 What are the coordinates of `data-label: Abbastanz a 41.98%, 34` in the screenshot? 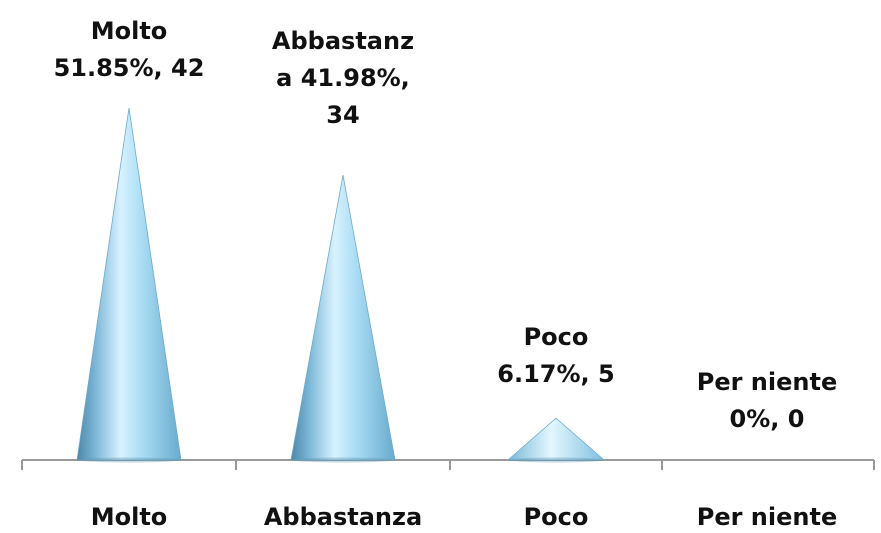 It's located at (343, 78).